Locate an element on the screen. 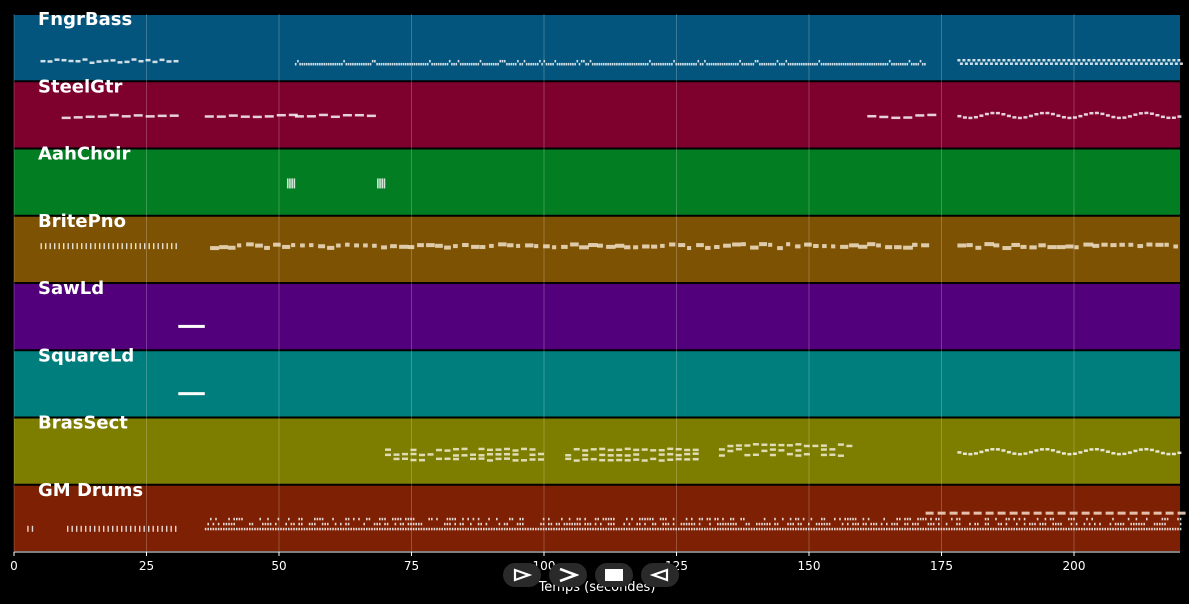  play-button is located at coordinates (522, 575).